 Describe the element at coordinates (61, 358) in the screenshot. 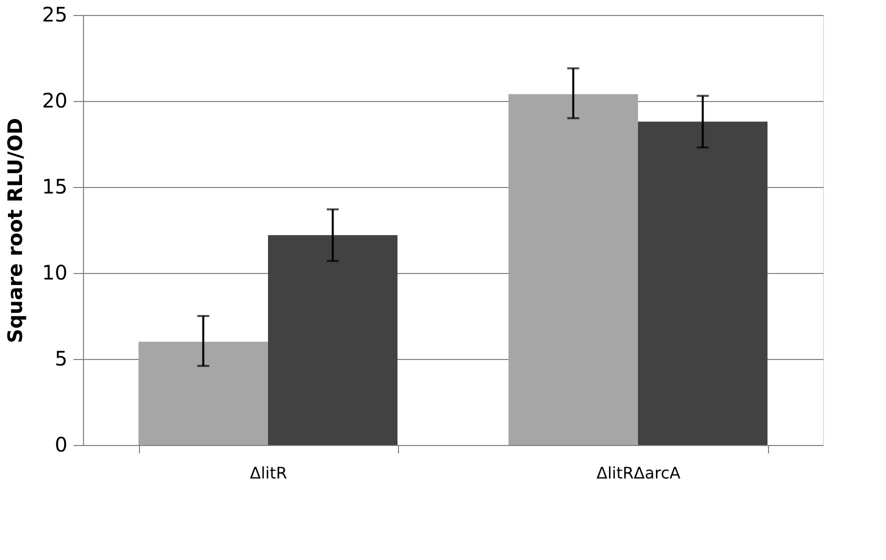

I see `y-tick-label: 5` at that location.